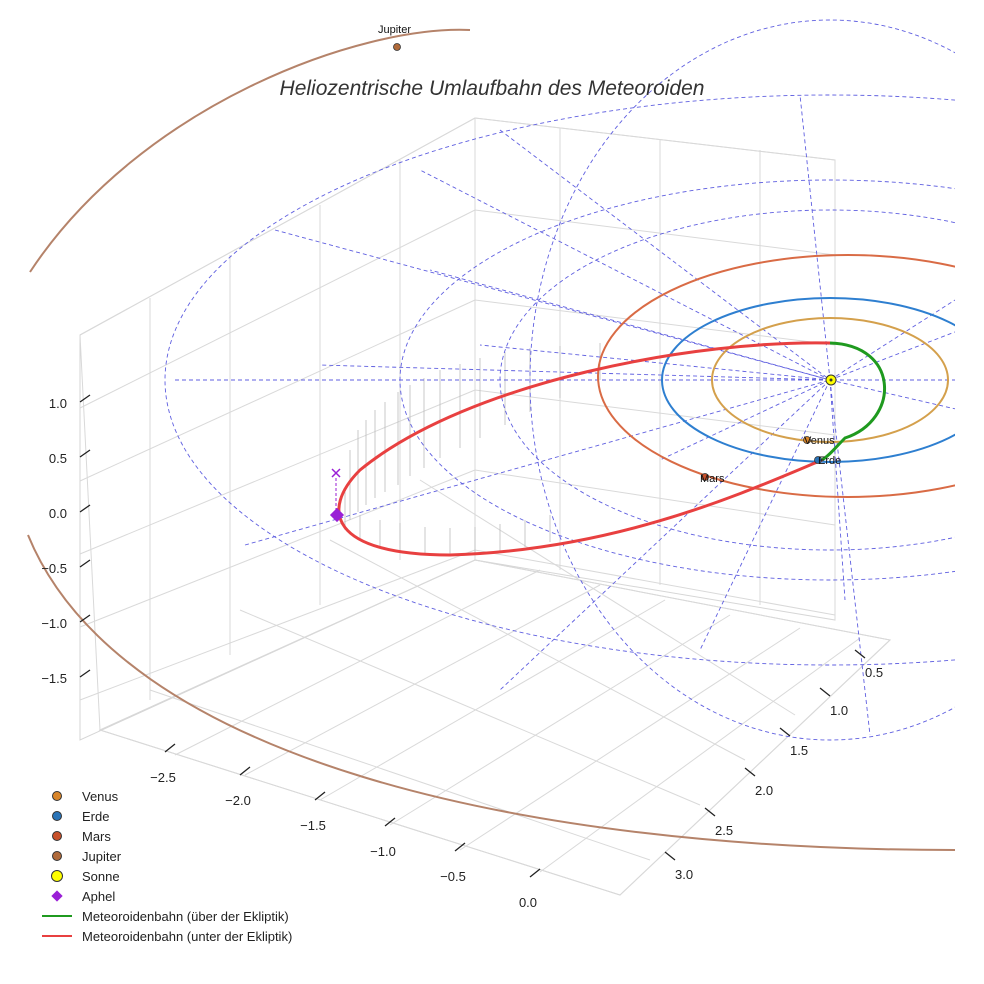 The height and width of the screenshot is (984, 984). I want to click on legend-label: Mars, so click(96, 836).